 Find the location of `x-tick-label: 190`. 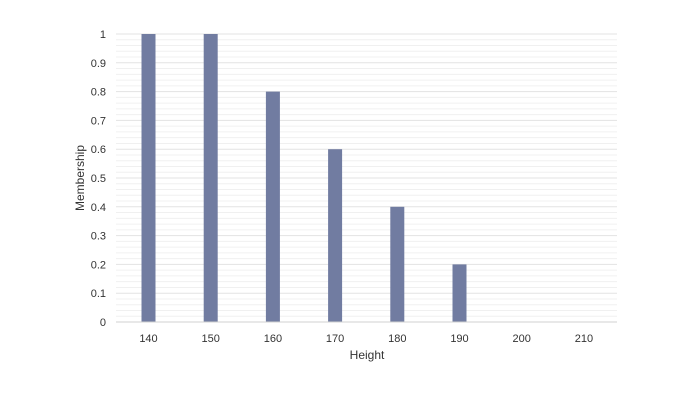

x-tick-label: 190 is located at coordinates (459, 339).